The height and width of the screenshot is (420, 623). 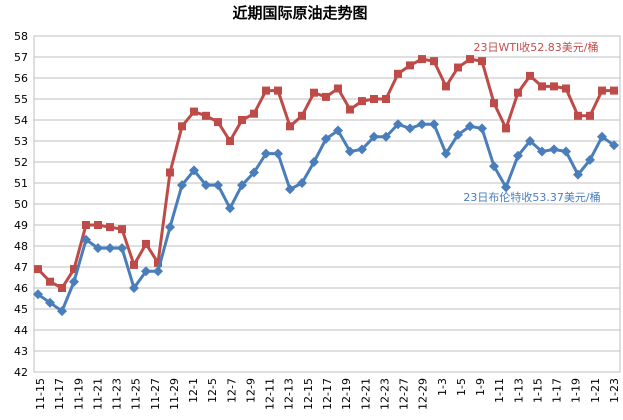 What do you see at coordinates (21, 120) in the screenshot?
I see `y-tick-label: 54` at bounding box center [21, 120].